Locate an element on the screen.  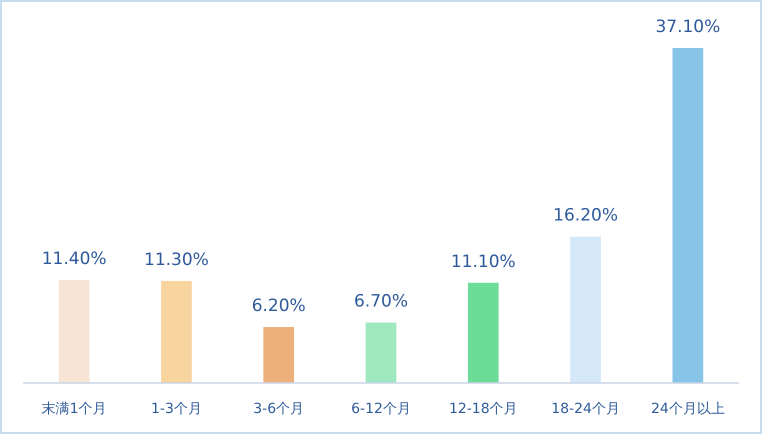
x-tick-label: 1-3个月 is located at coordinates (176, 409).